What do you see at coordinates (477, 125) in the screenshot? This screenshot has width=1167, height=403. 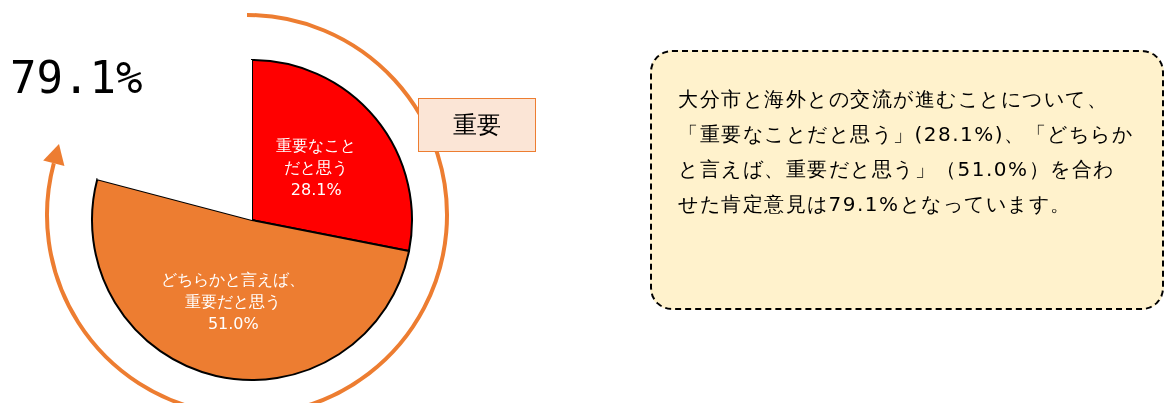 I see `text: 重要` at bounding box center [477, 125].